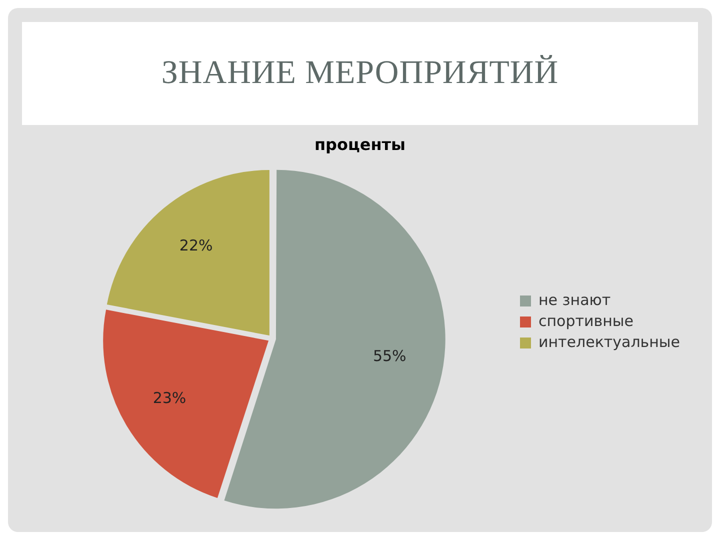  What do you see at coordinates (574, 299) in the screenshot?
I see `legend-label: не знают` at bounding box center [574, 299].